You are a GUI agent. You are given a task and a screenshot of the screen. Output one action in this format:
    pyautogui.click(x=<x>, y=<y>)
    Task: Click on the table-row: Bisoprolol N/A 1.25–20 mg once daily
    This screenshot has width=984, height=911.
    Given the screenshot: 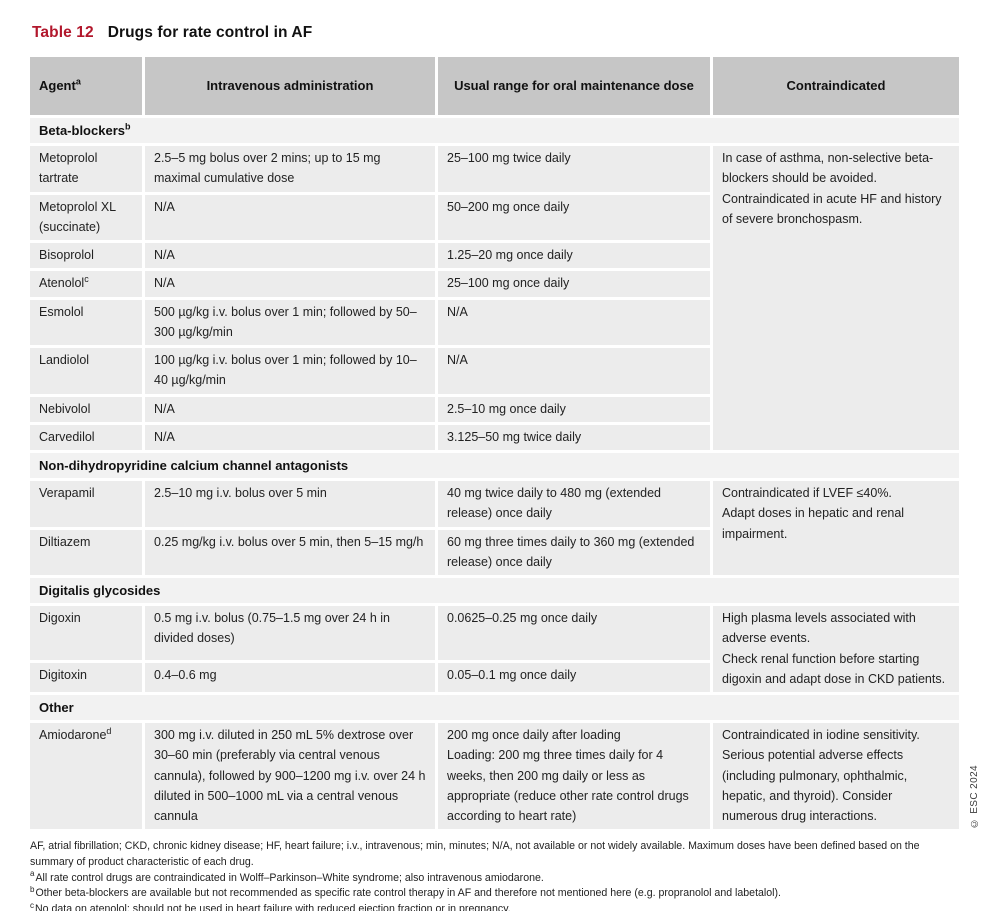 What is the action you would take?
    pyautogui.click(x=494, y=256)
    